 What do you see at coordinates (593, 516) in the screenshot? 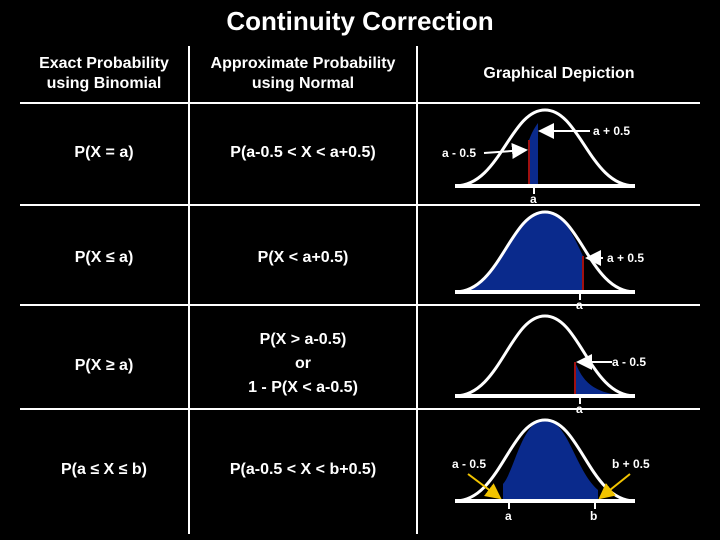
I see `annotation-label: b` at bounding box center [593, 516].